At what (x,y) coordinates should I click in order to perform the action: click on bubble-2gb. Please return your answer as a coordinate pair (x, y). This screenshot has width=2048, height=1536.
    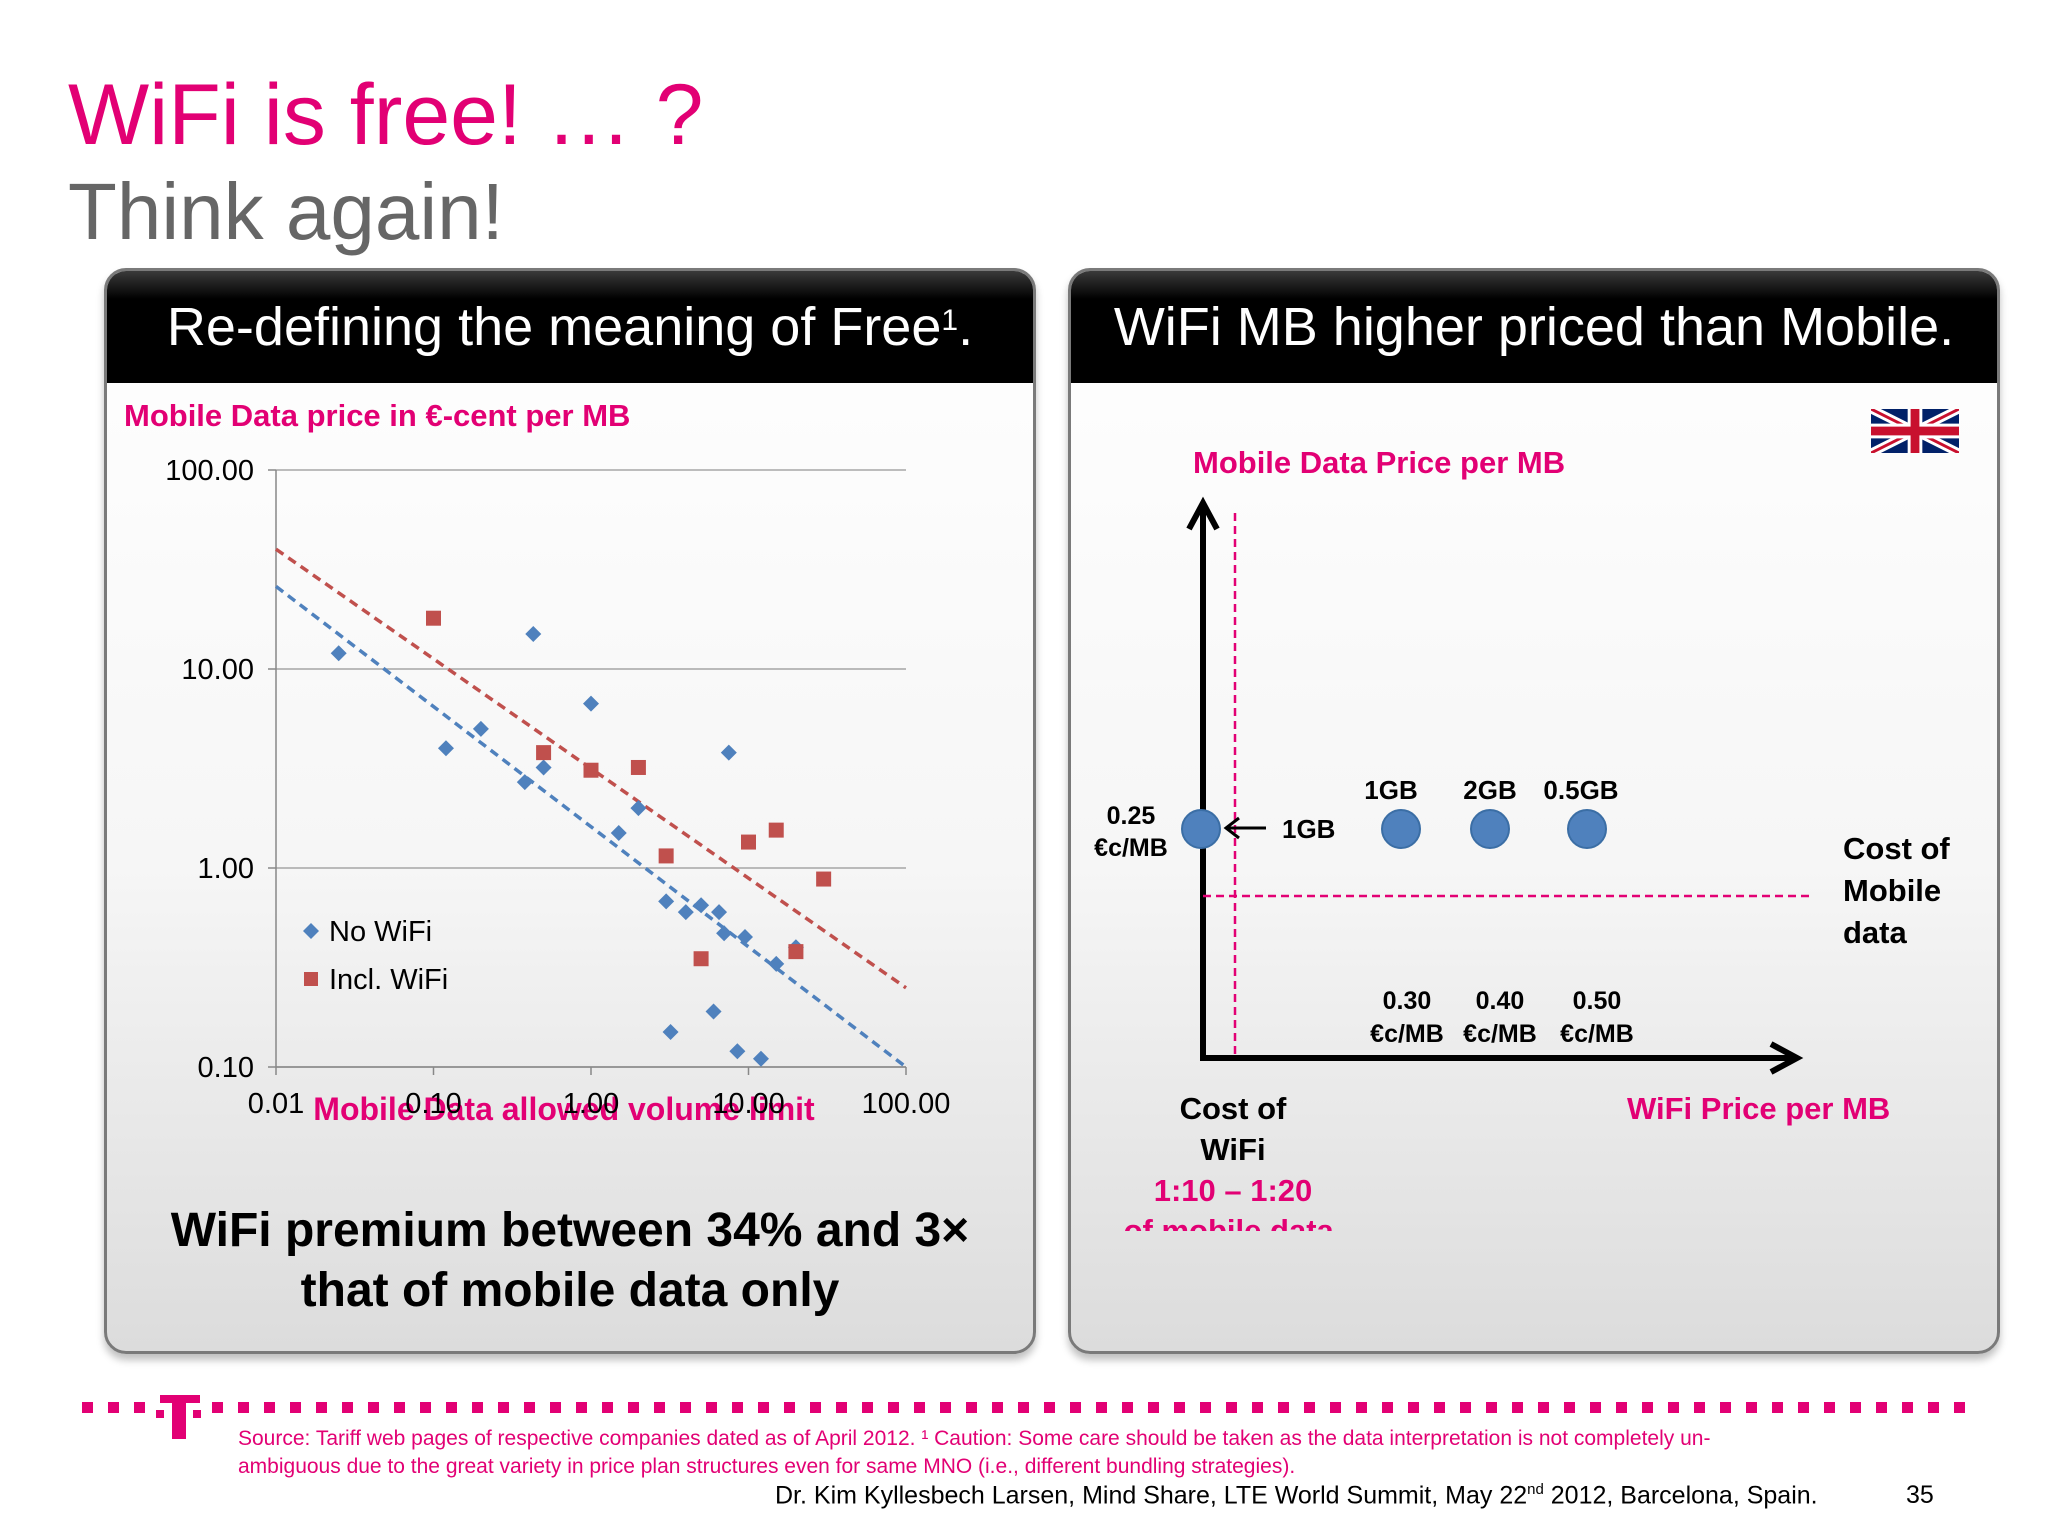
    Looking at the image, I should click on (1490, 829).